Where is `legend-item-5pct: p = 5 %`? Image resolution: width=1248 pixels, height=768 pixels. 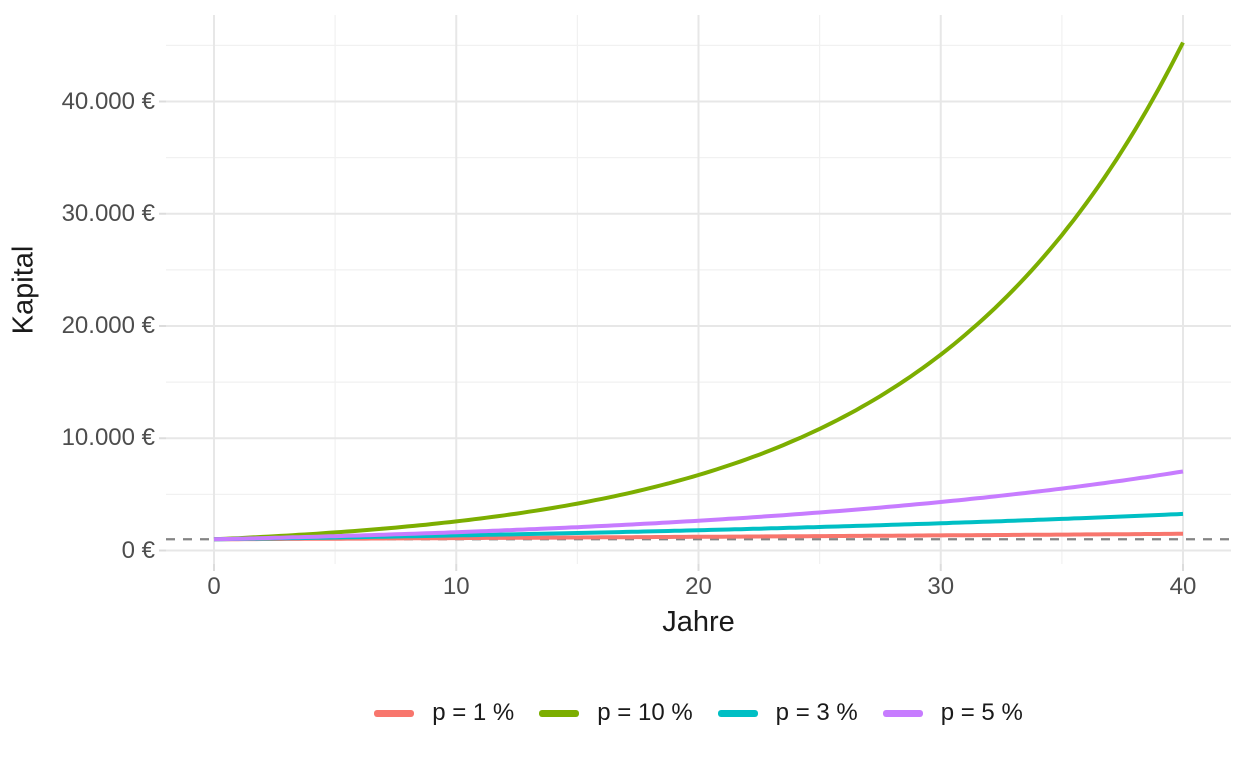 legend-item-5pct: p = 5 % is located at coordinates (952, 713).